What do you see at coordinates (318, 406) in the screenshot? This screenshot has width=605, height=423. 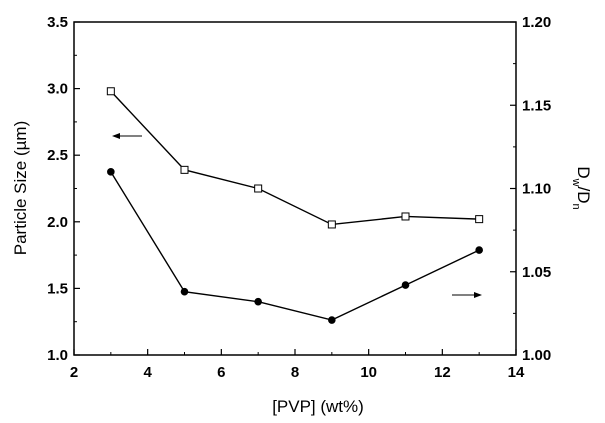 I see `x-axis-title: [PVP] (wt%)` at bounding box center [318, 406].